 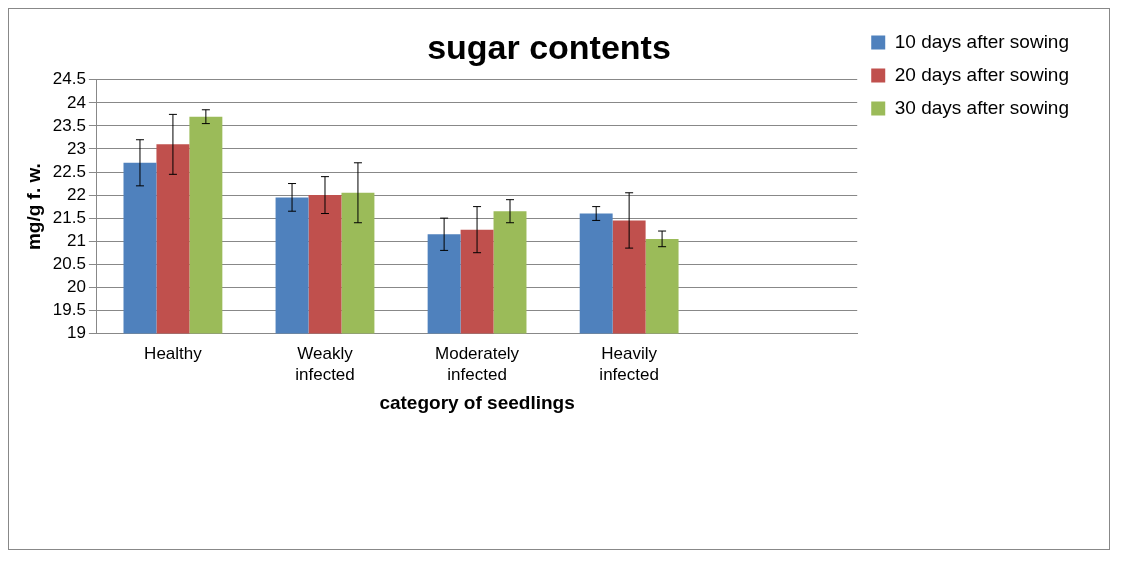 I want to click on x-axis-title: category of seedlings, so click(x=477, y=402).